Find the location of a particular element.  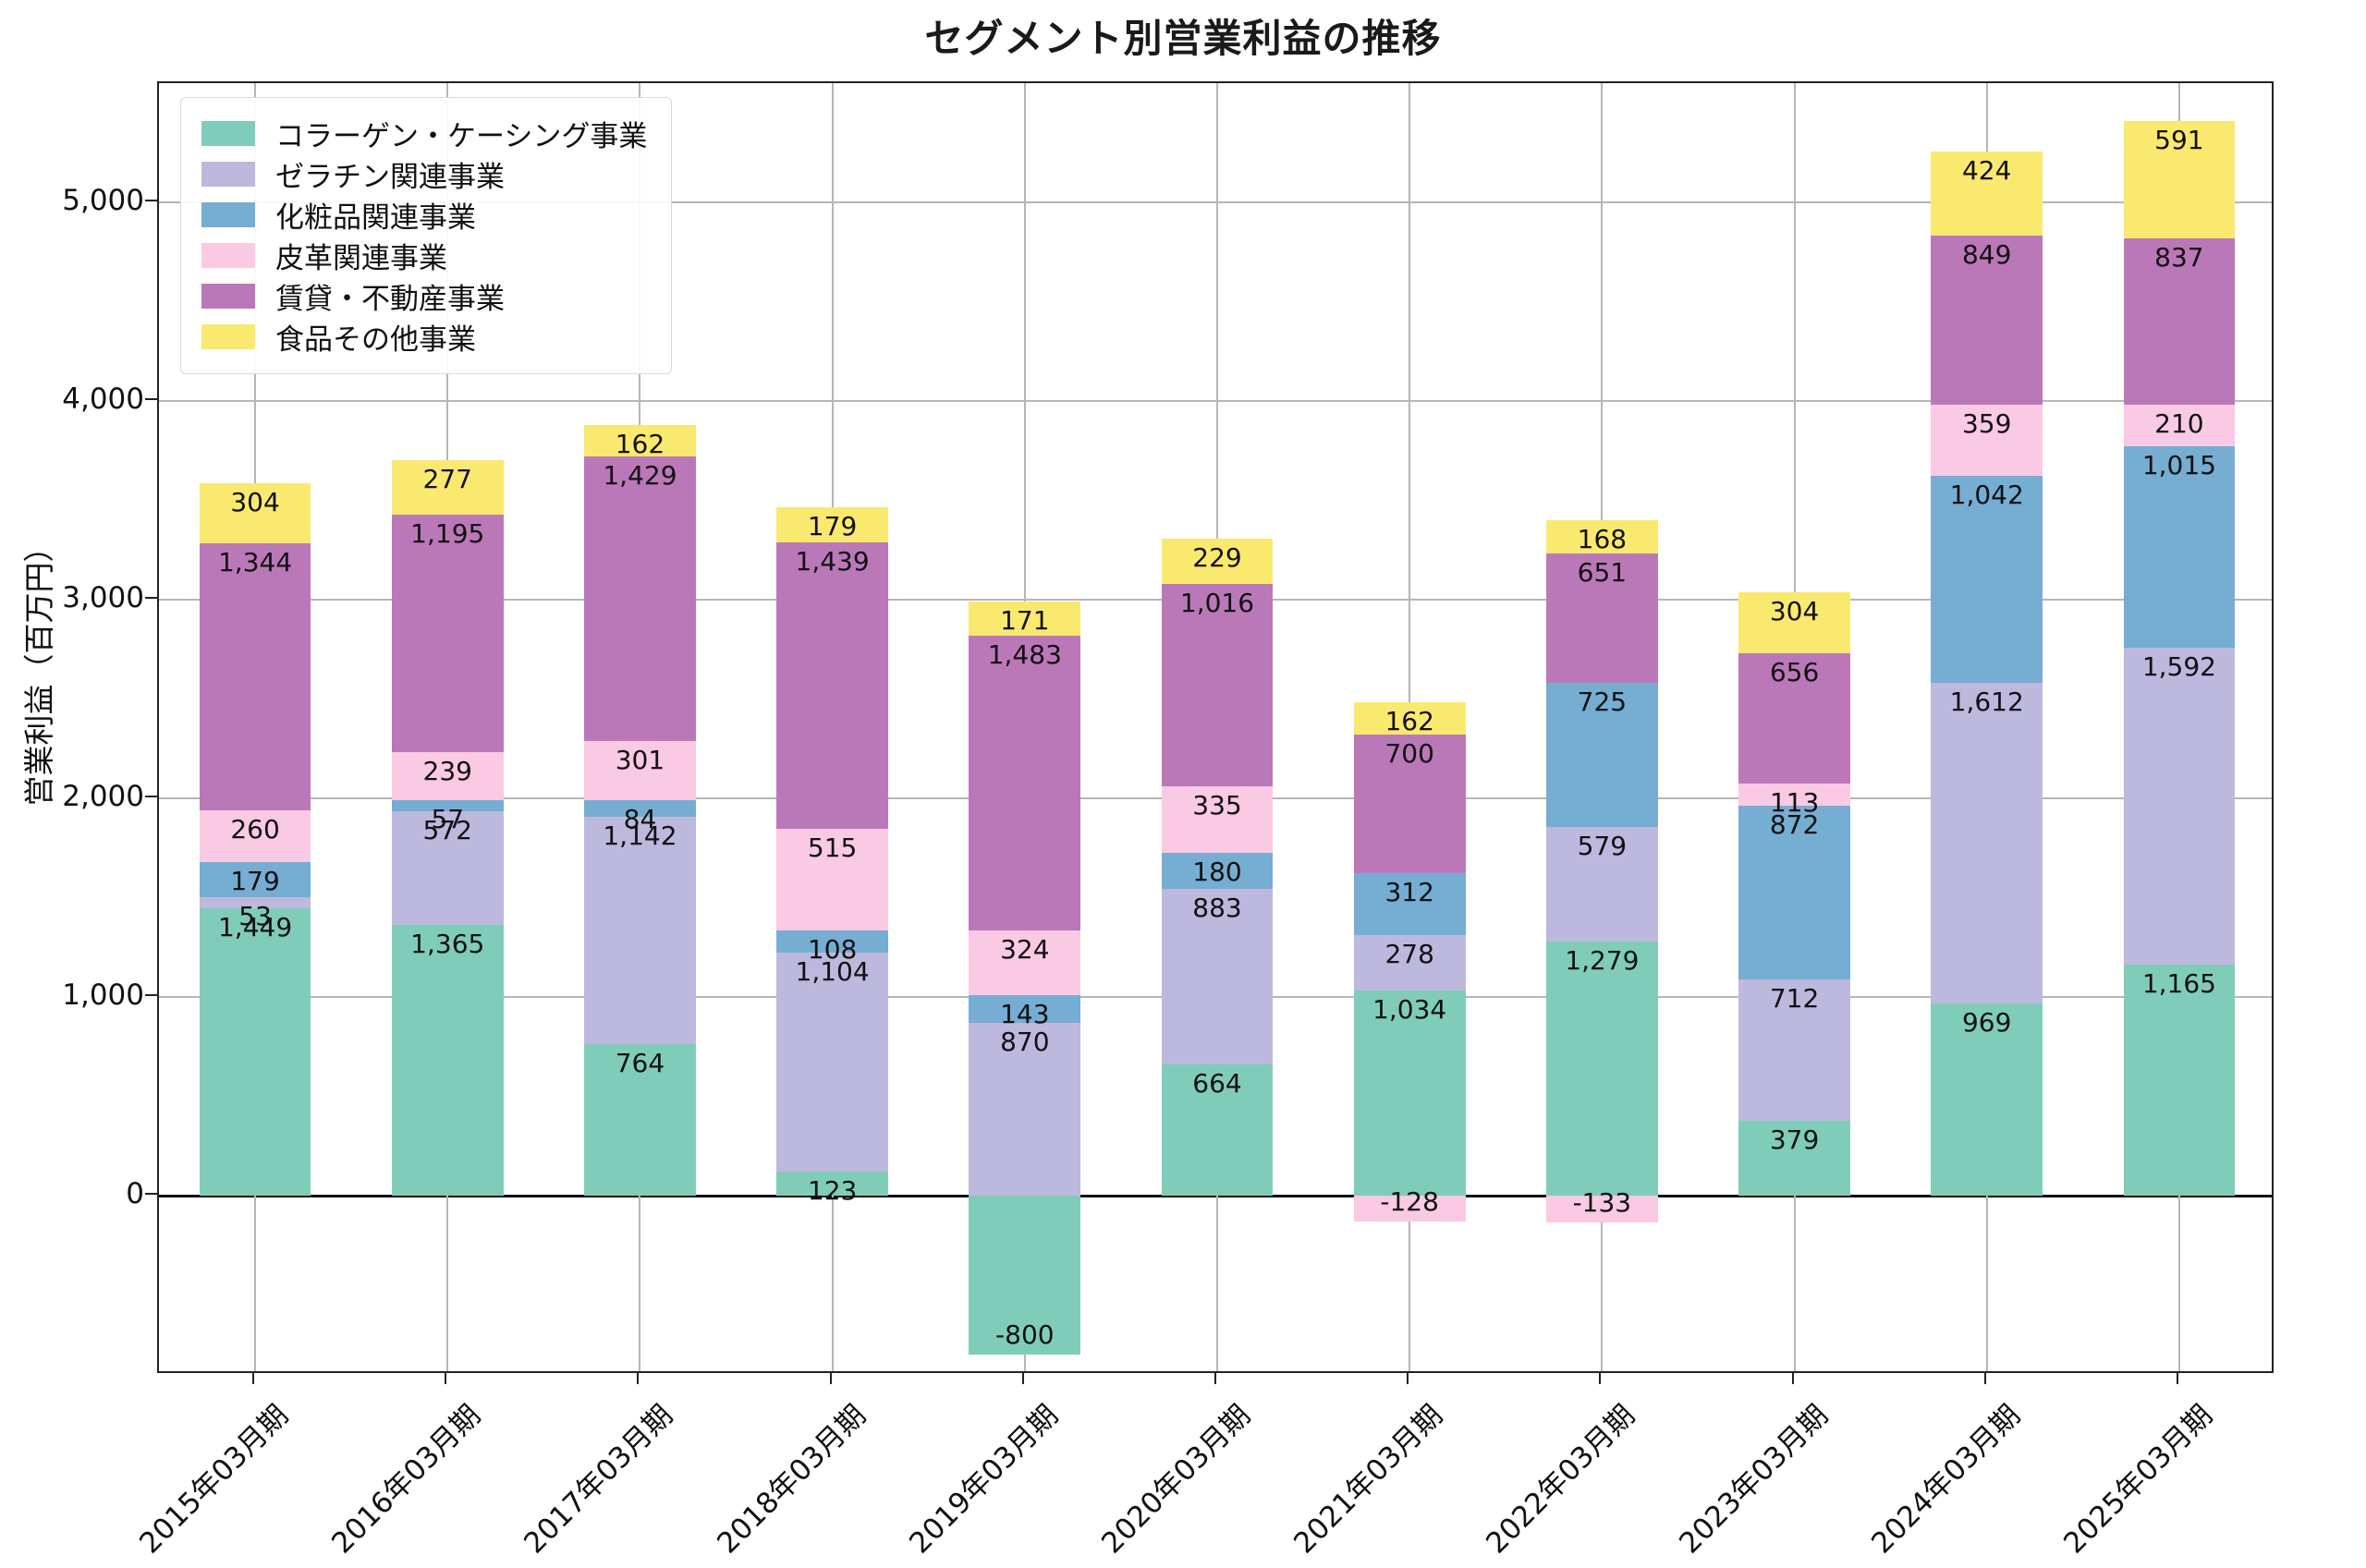

legend-item: 化粧品関連事業 is located at coordinates (424, 214).